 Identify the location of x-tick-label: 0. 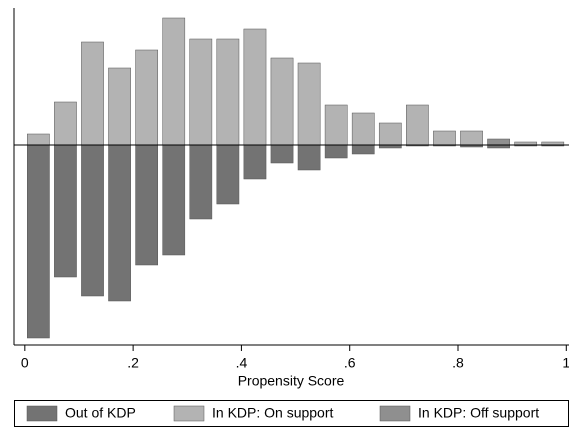
(25, 363).